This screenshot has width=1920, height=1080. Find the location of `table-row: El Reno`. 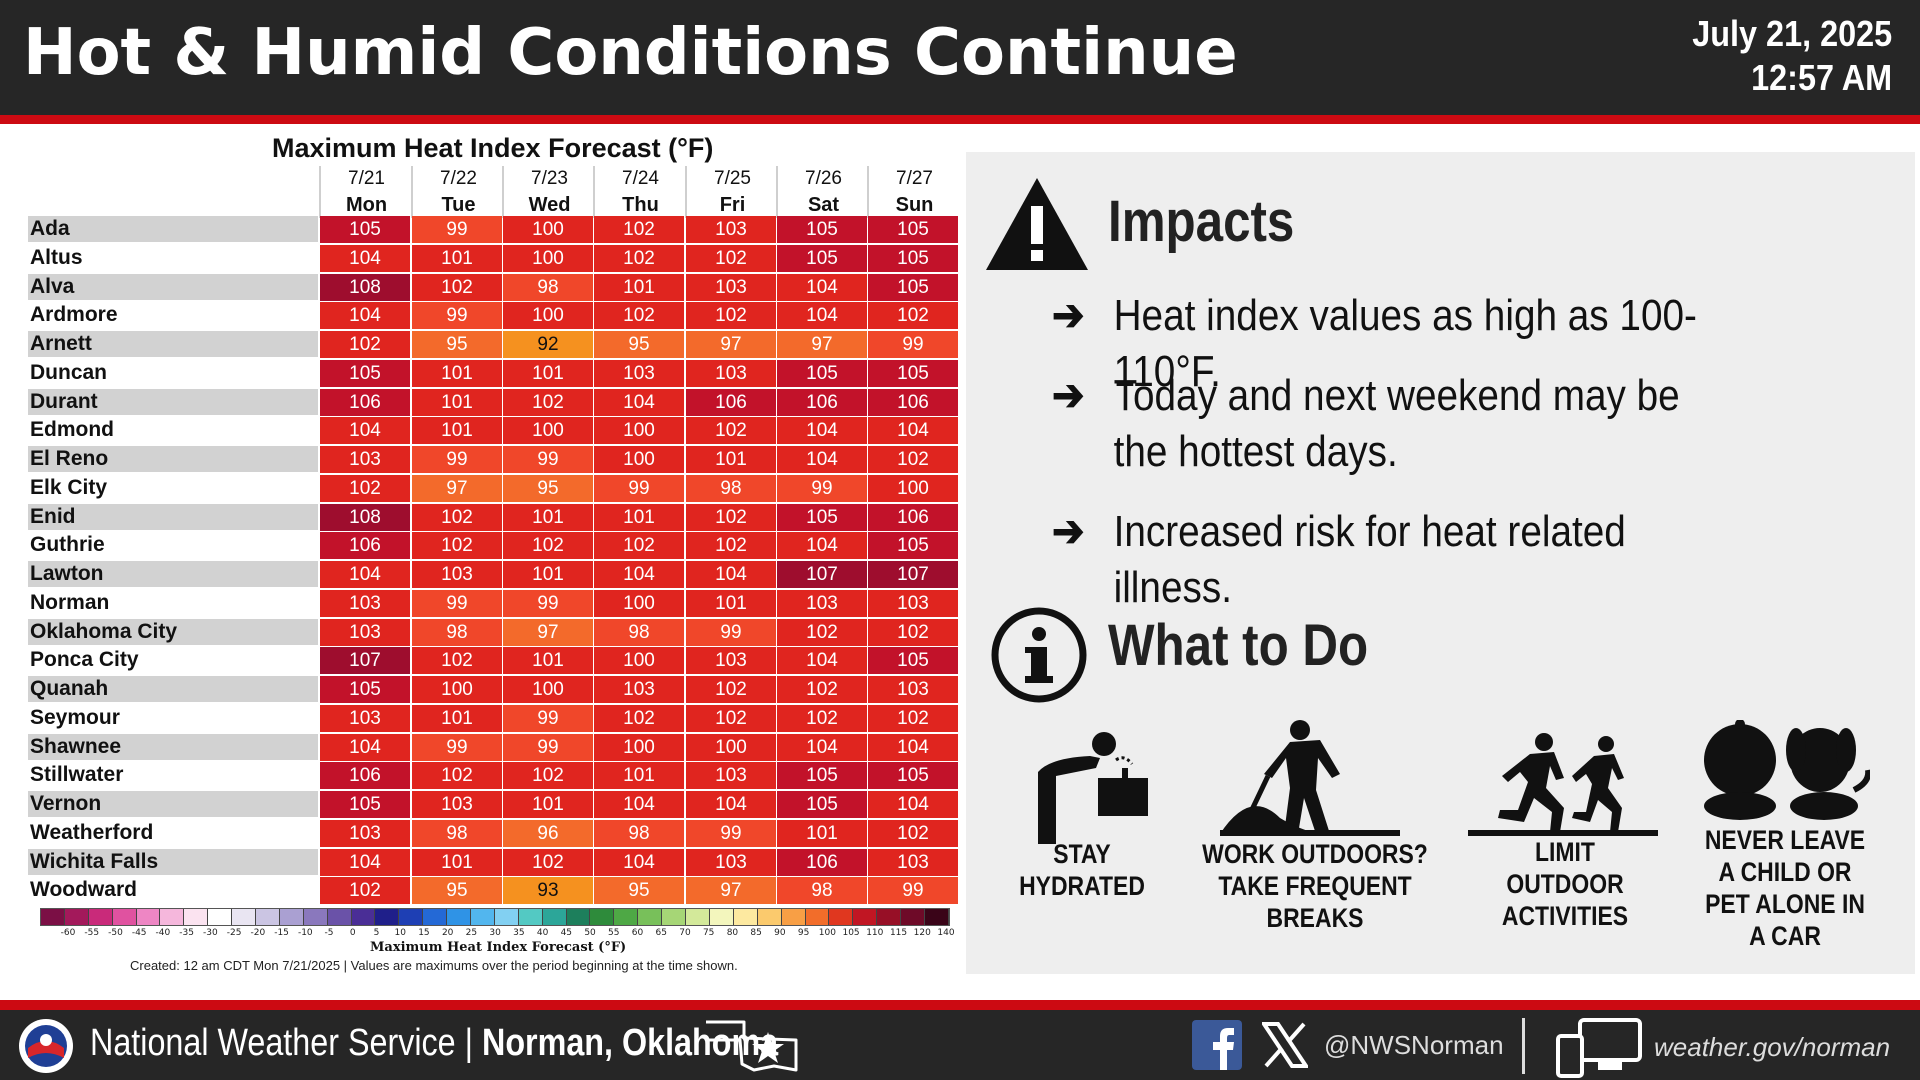

table-row: El Reno is located at coordinates (174, 459).